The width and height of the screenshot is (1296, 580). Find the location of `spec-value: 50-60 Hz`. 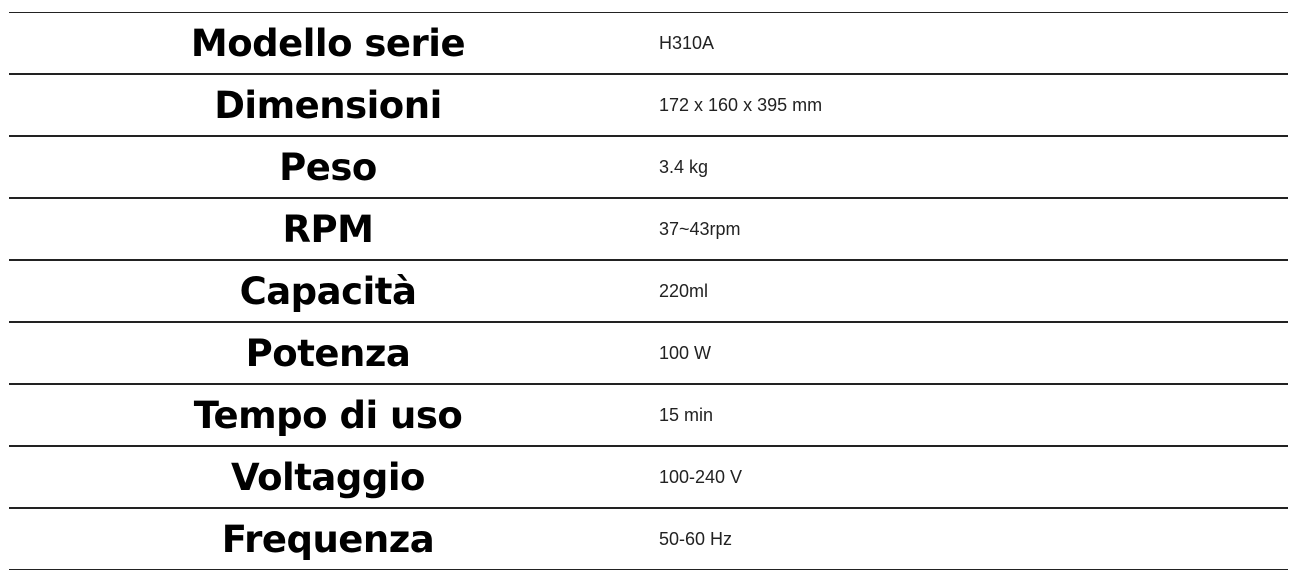

spec-value: 50-60 Hz is located at coordinates (696, 538).